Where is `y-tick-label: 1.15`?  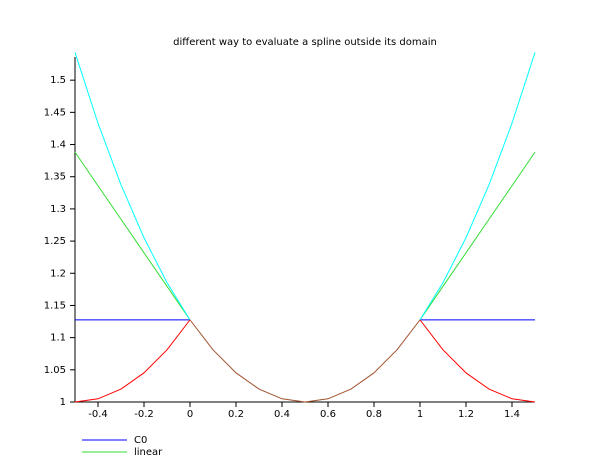
y-tick-label: 1.15 is located at coordinates (55, 305).